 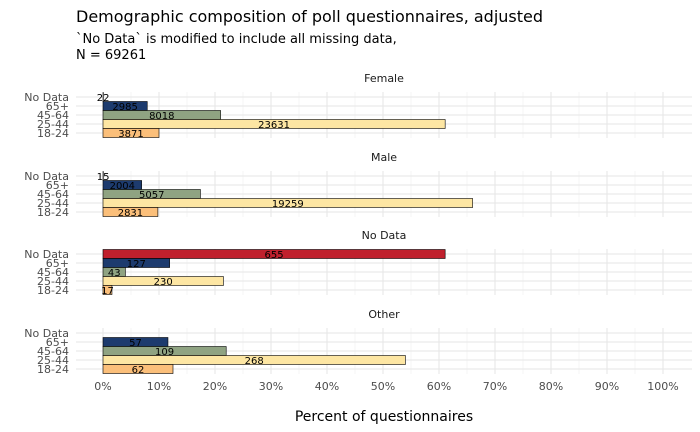 What do you see at coordinates (122, 186) in the screenshot?
I see `bar-data-label: 2004` at bounding box center [122, 186].